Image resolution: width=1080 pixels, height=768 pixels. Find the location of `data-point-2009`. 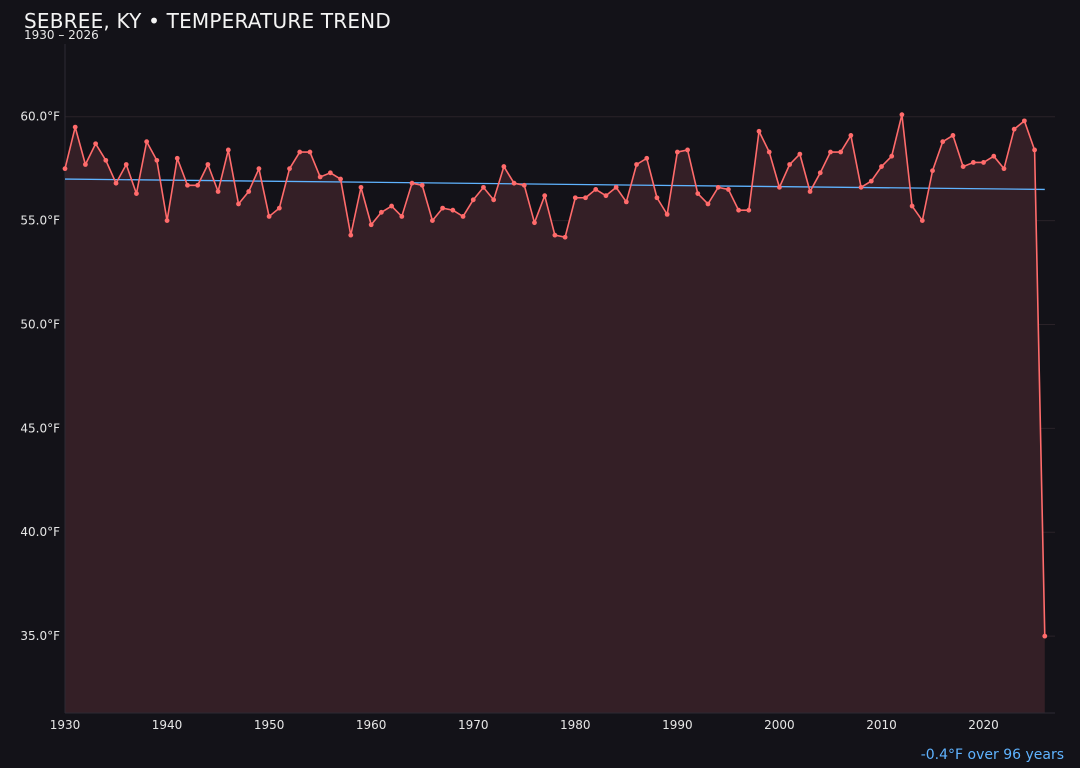

data-point-2009 is located at coordinates (871, 181).